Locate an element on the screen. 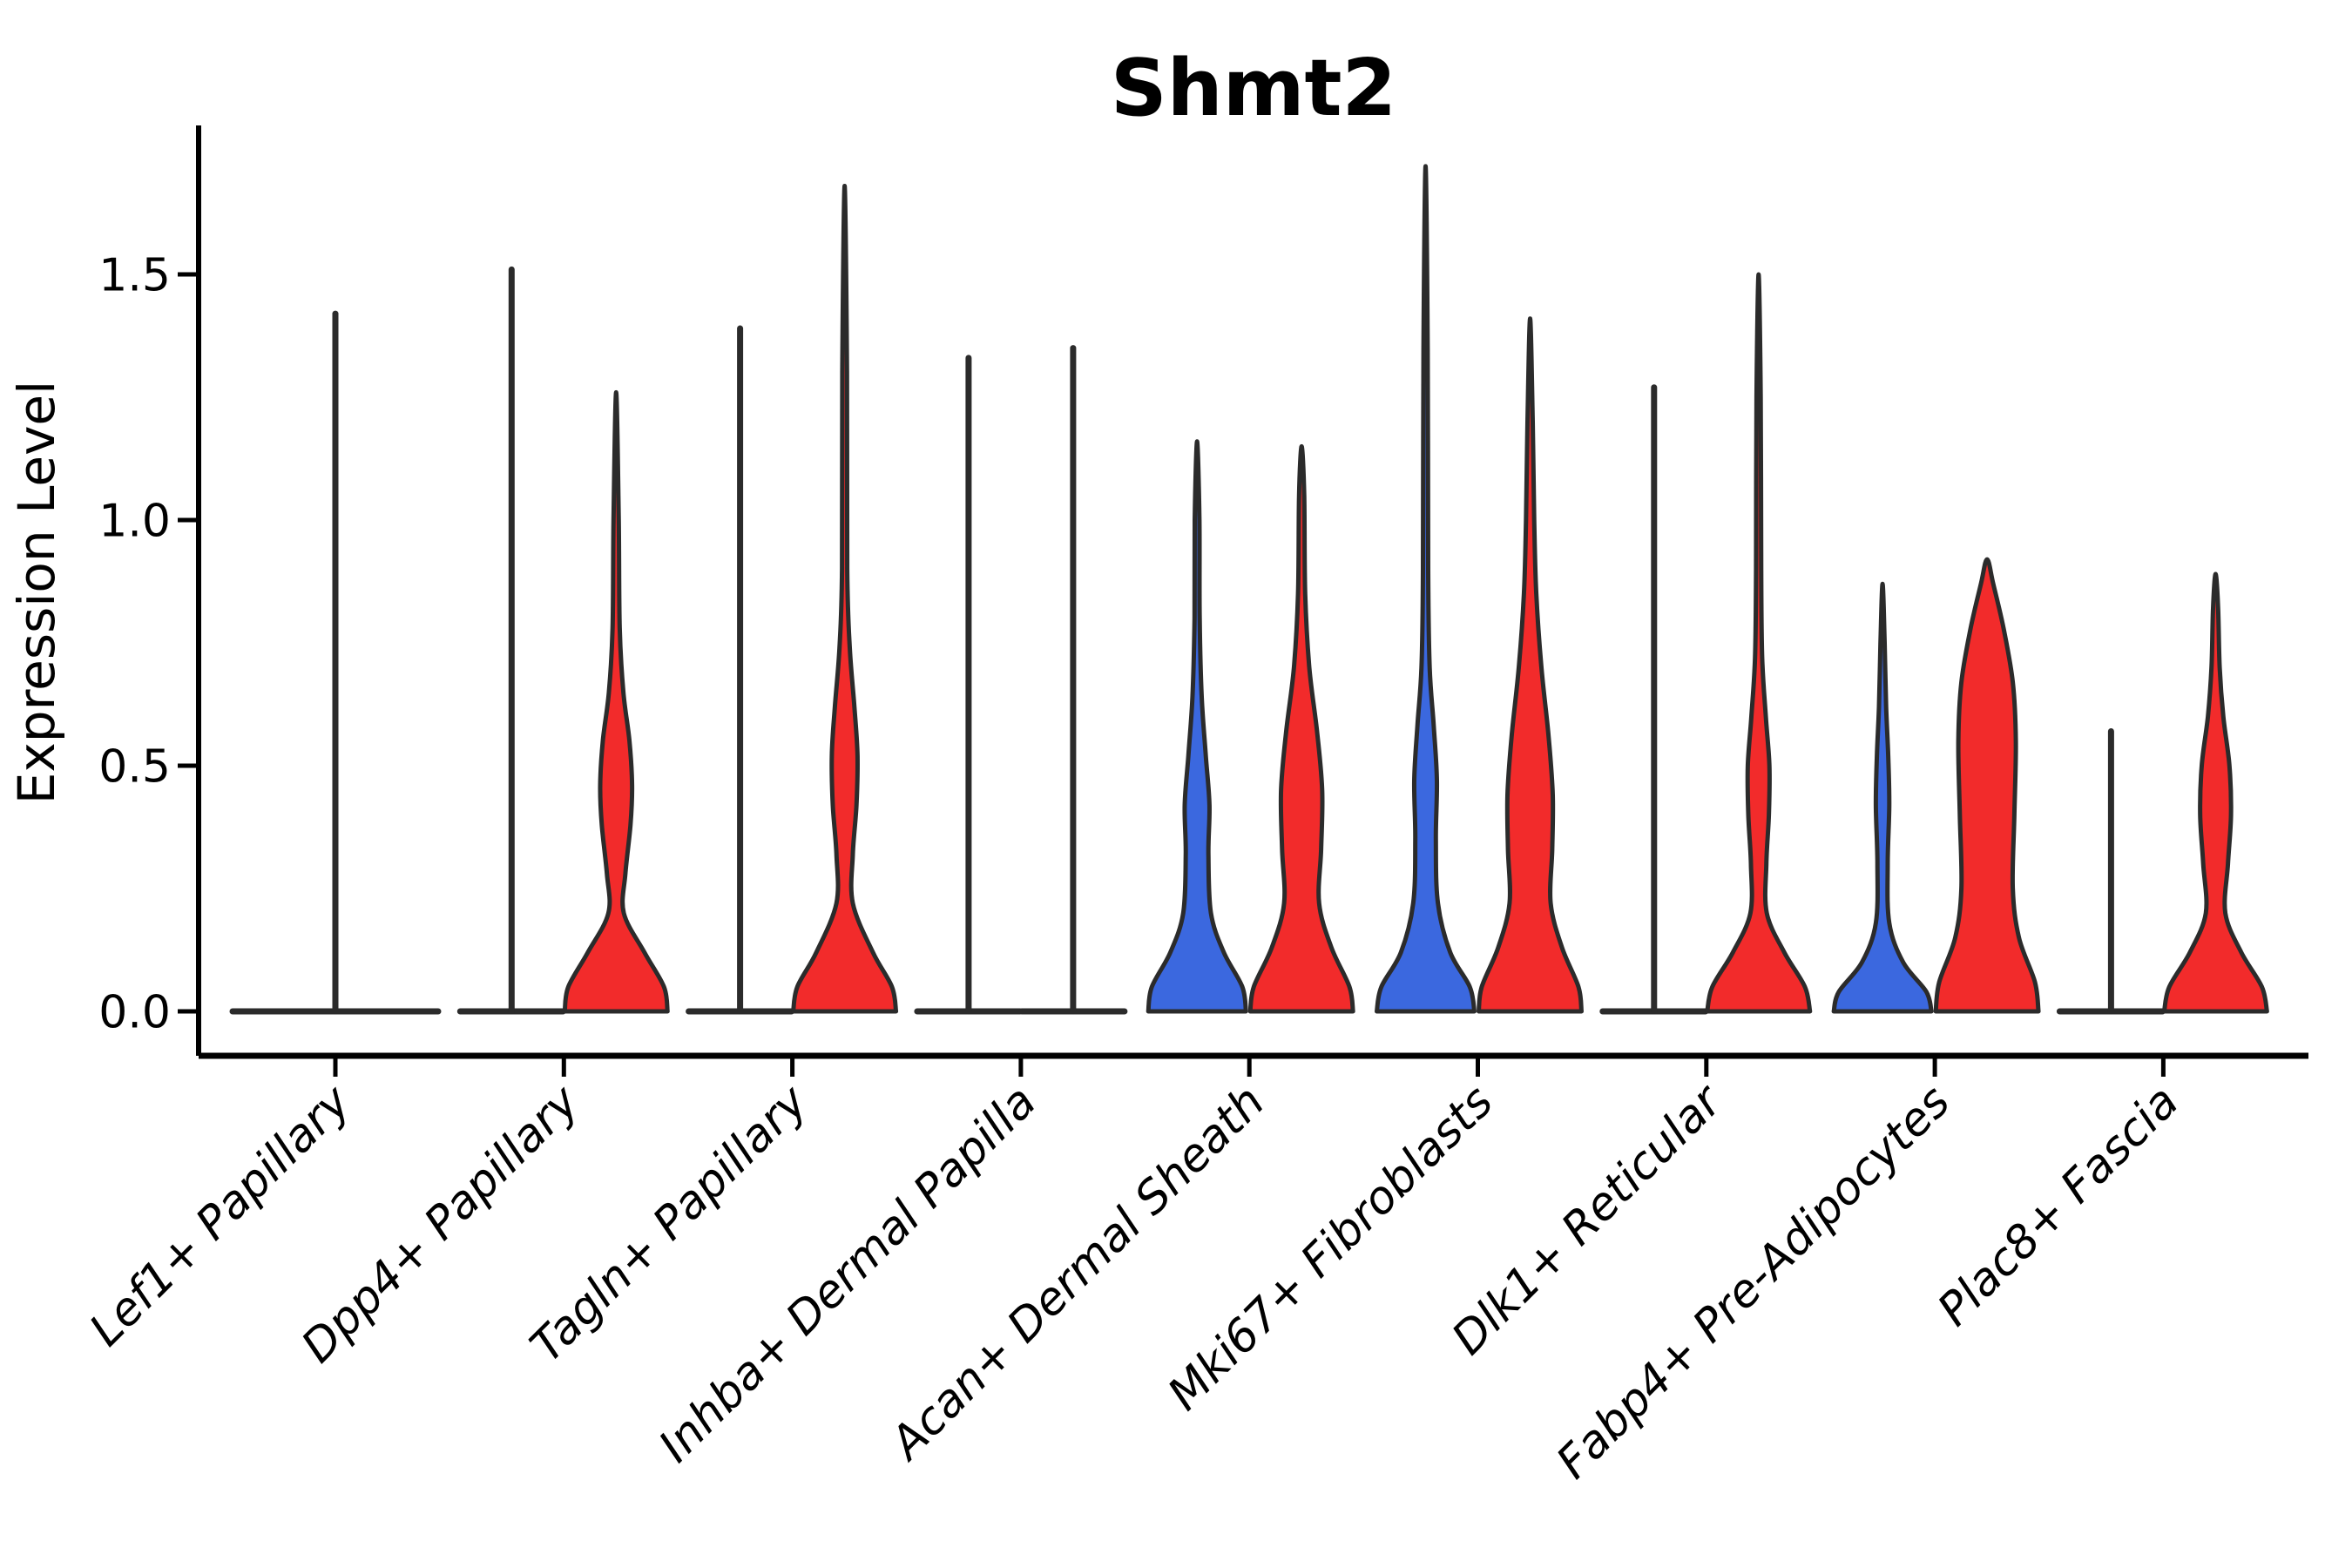 This screenshot has width=2352, height=1568. x-tick-label: Plac8+ Fascia is located at coordinates (2058, 1206).